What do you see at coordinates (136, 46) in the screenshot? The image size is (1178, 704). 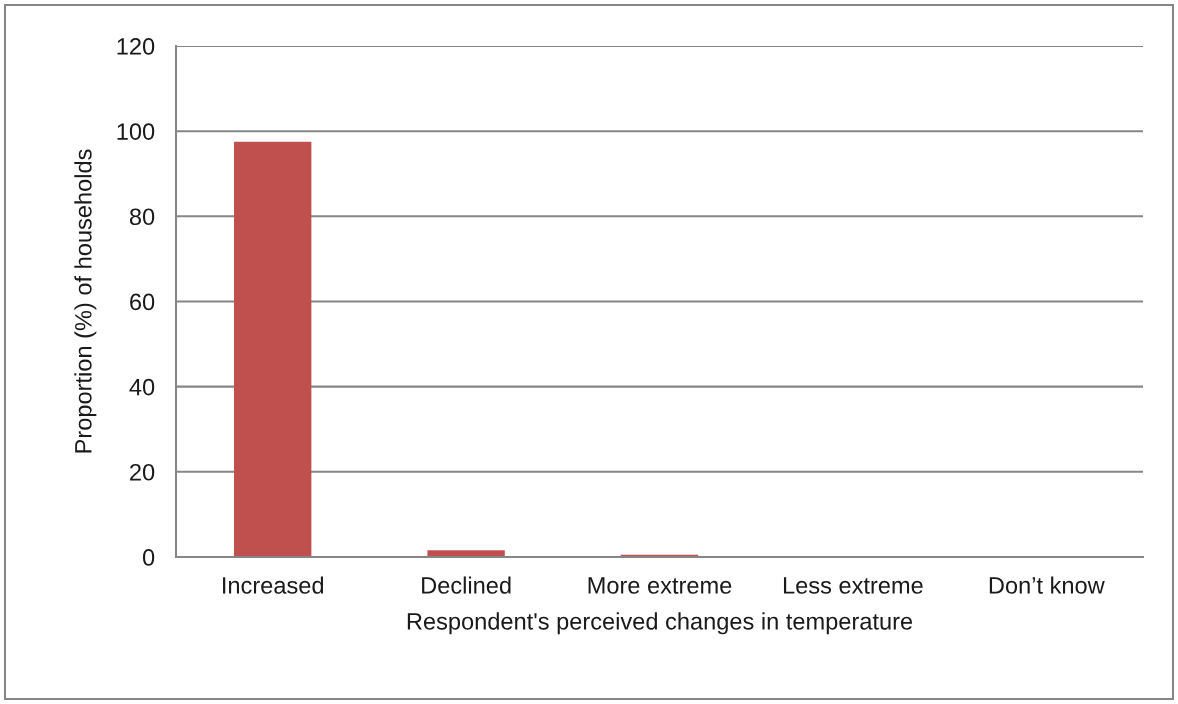 I see `y-tick-label: 120` at bounding box center [136, 46].